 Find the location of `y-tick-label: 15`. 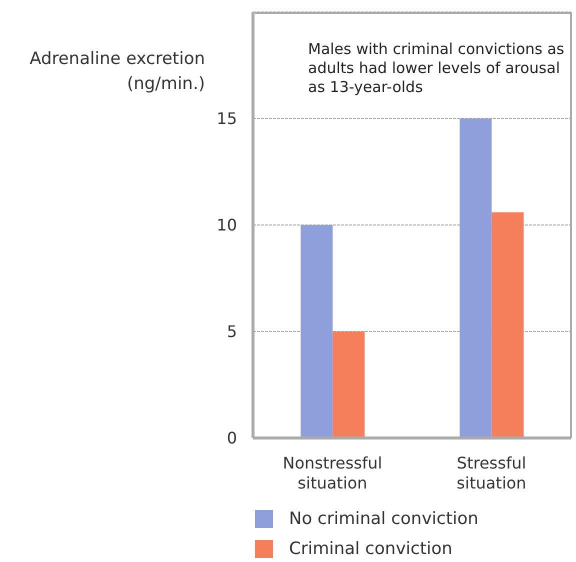

y-tick-label: 15 is located at coordinates (226, 118).